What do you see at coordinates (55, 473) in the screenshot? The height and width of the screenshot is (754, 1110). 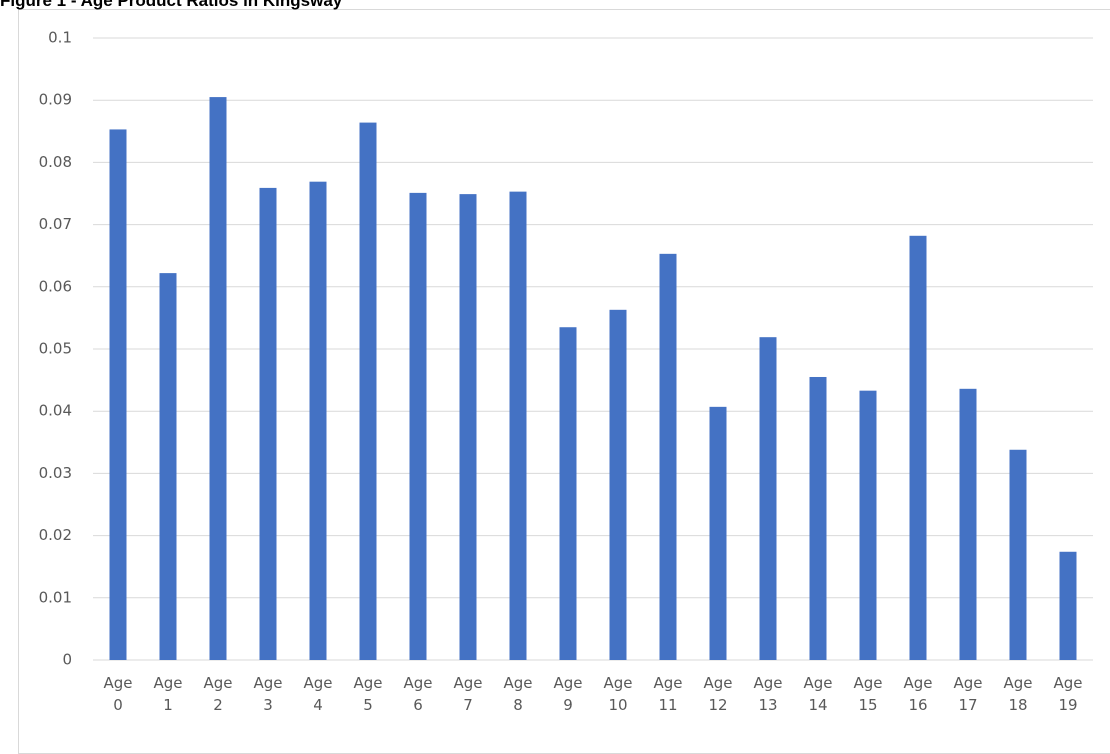 I see `y-tick-label: 0.03` at bounding box center [55, 473].